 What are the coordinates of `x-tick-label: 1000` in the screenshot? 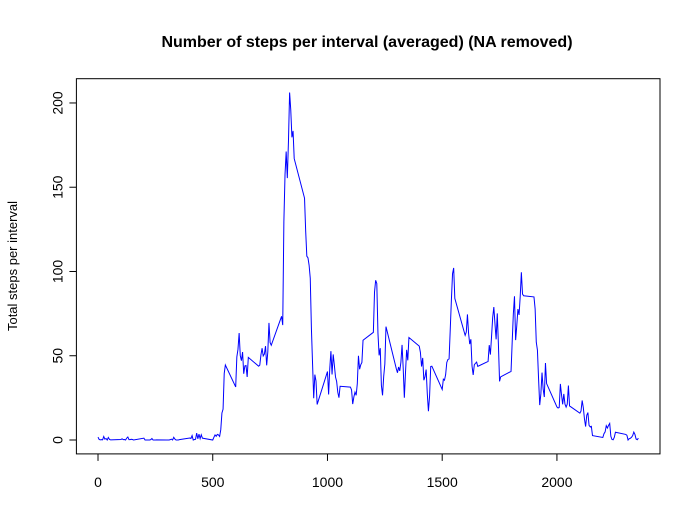 It's located at (327, 482).